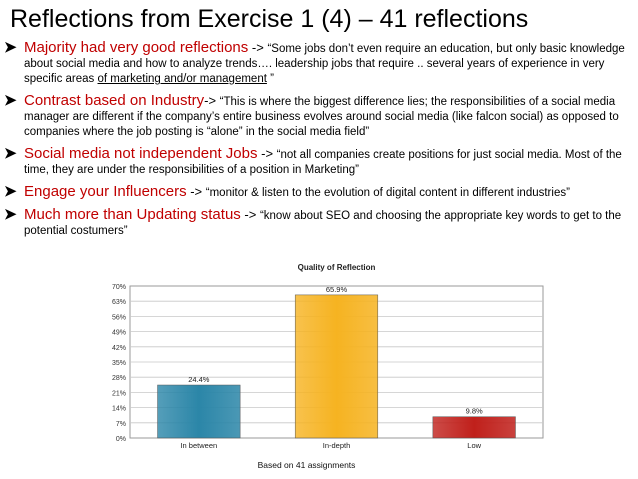  What do you see at coordinates (119, 302) in the screenshot?
I see `y-tick-label: 63%` at bounding box center [119, 302].